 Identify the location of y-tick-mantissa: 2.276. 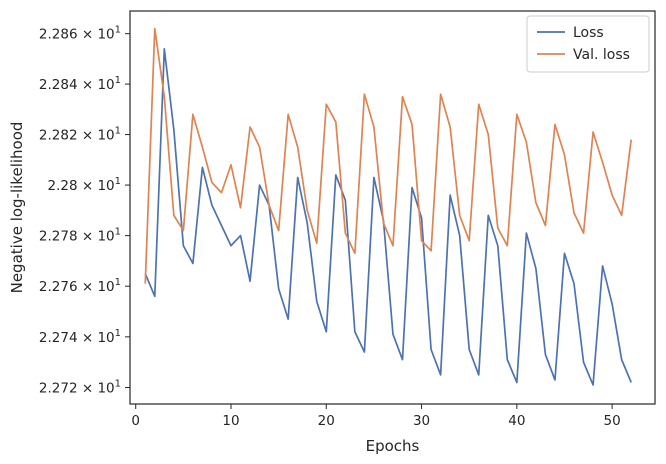
(58, 287).